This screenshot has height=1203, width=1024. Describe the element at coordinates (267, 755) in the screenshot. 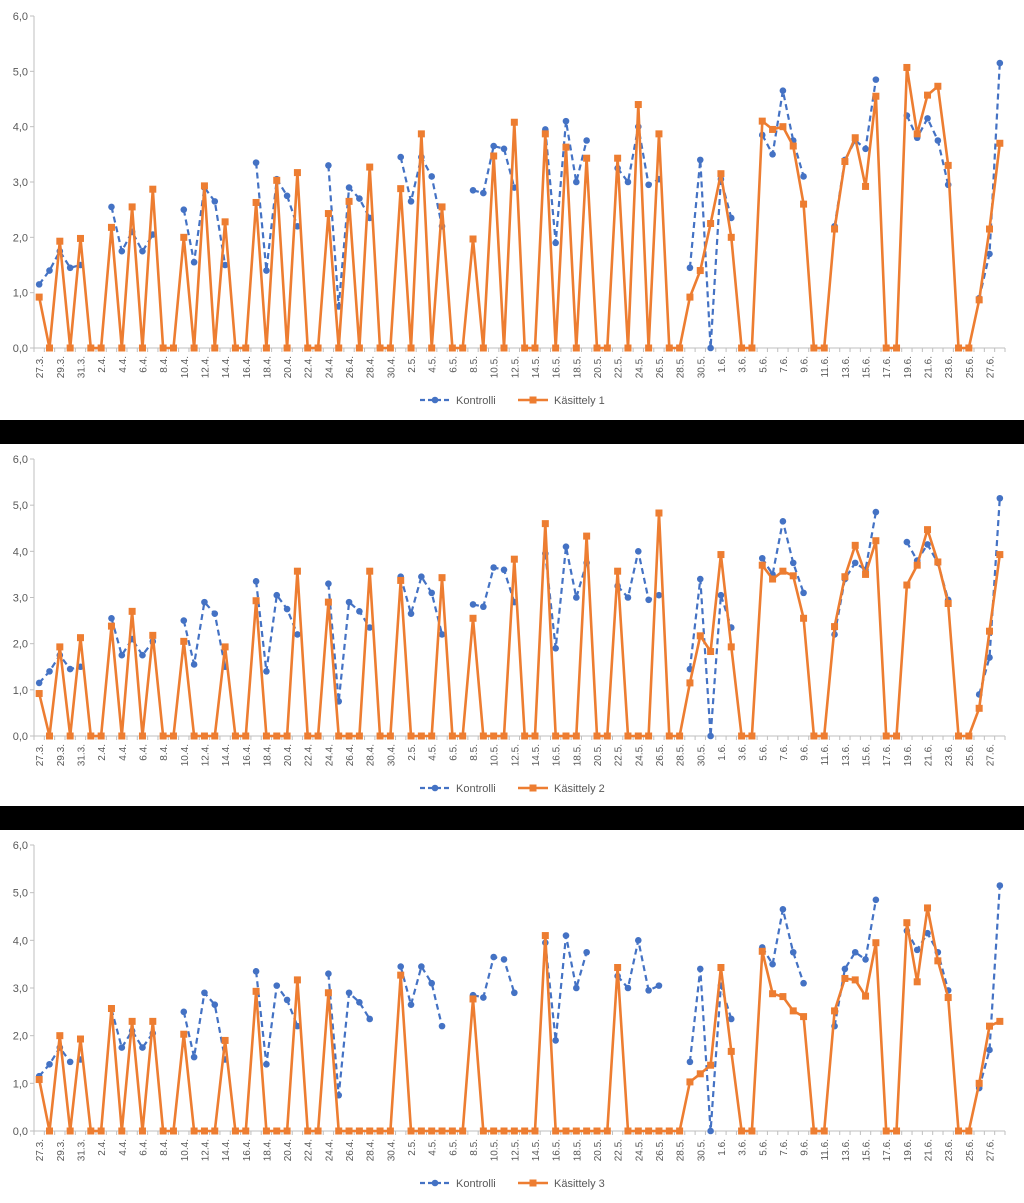

I see `x-tick-label: 18.4.` at that location.